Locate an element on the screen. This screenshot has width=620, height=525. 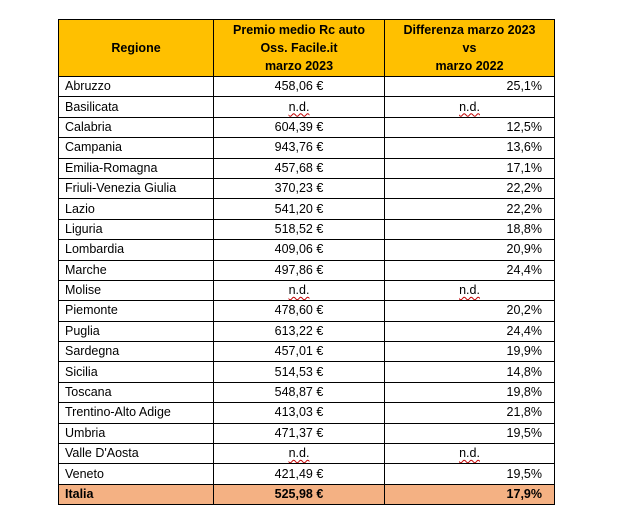
column-header-difference-line3: marzo 2022 is located at coordinates (469, 66).